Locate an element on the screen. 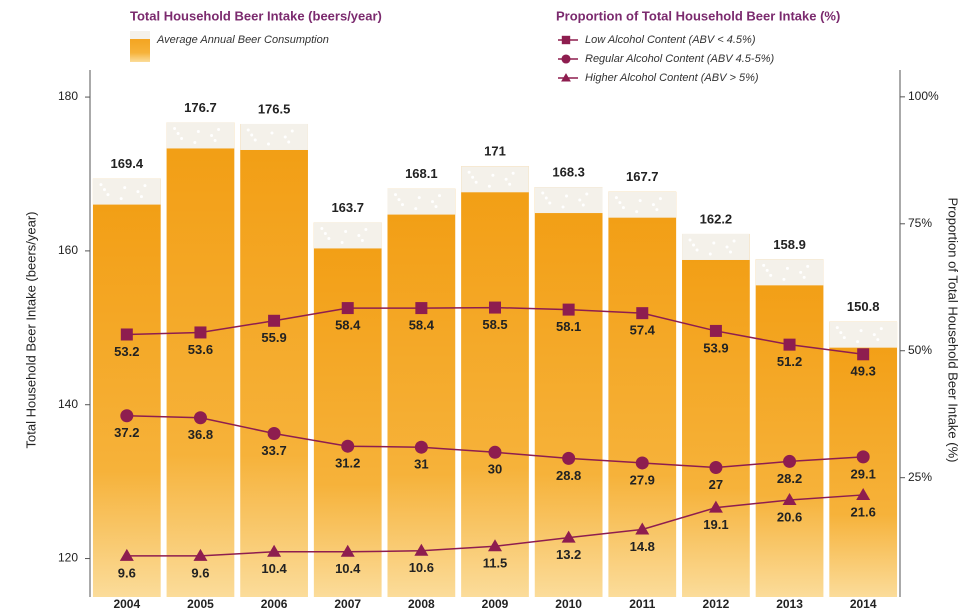 The height and width of the screenshot is (615, 967). x-tick-label: 2007 is located at coordinates (347, 604).